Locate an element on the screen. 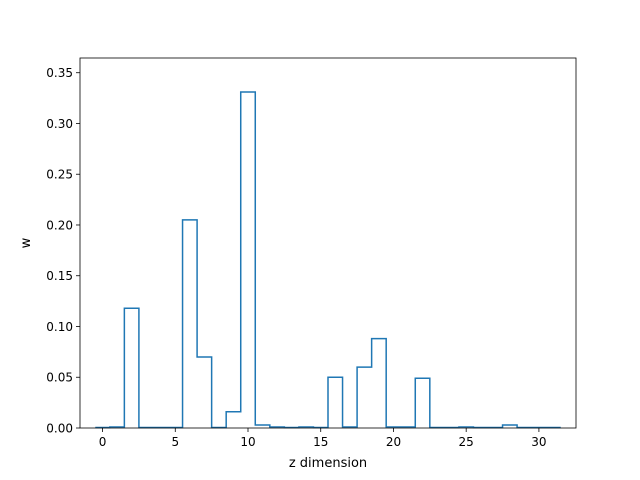  y-axis-label: w is located at coordinates (26, 242).